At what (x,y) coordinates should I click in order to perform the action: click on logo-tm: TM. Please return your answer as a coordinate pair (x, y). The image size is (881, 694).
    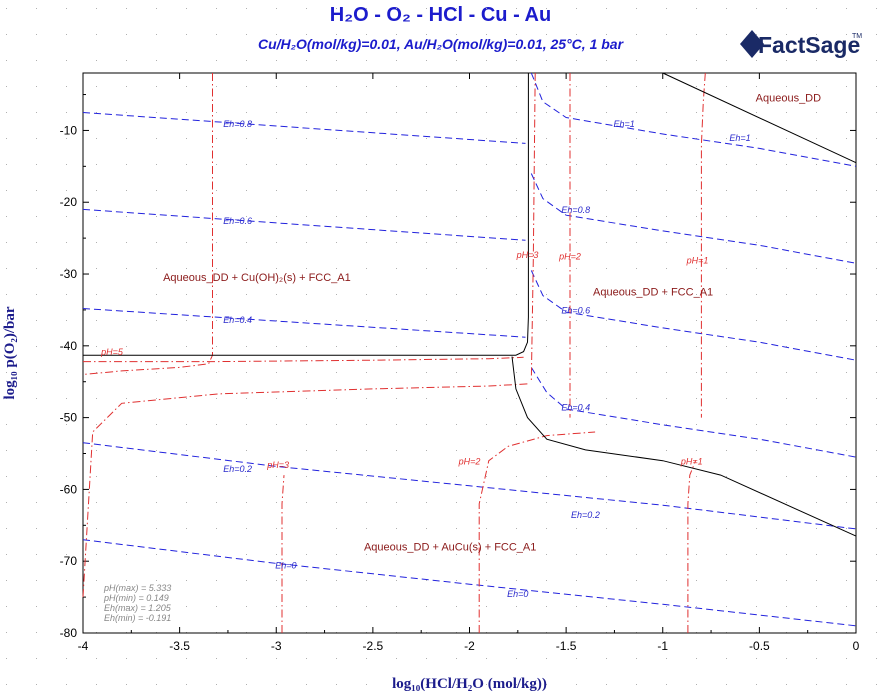
    Looking at the image, I should click on (857, 36).